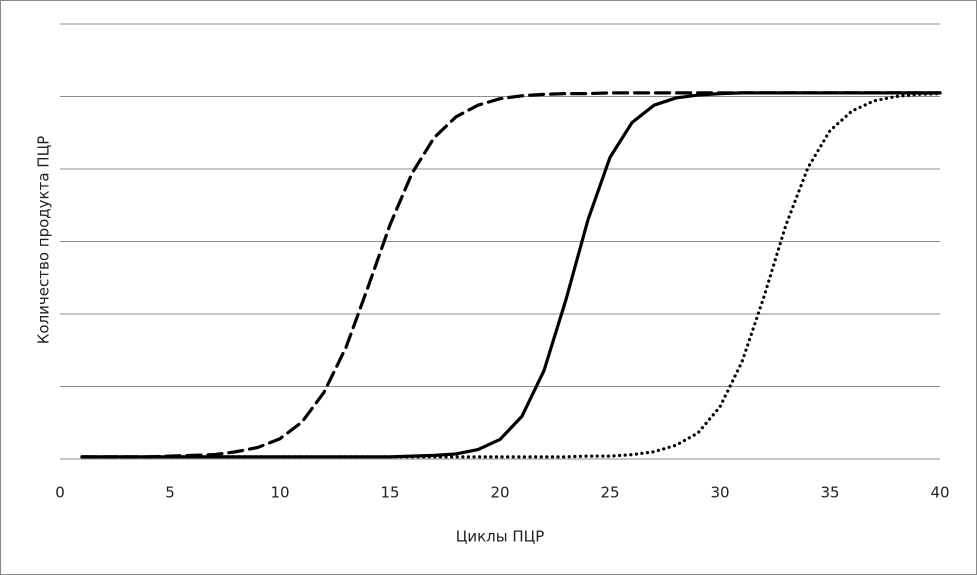  What do you see at coordinates (60, 493) in the screenshot?
I see `x-tick-label: 0` at bounding box center [60, 493].